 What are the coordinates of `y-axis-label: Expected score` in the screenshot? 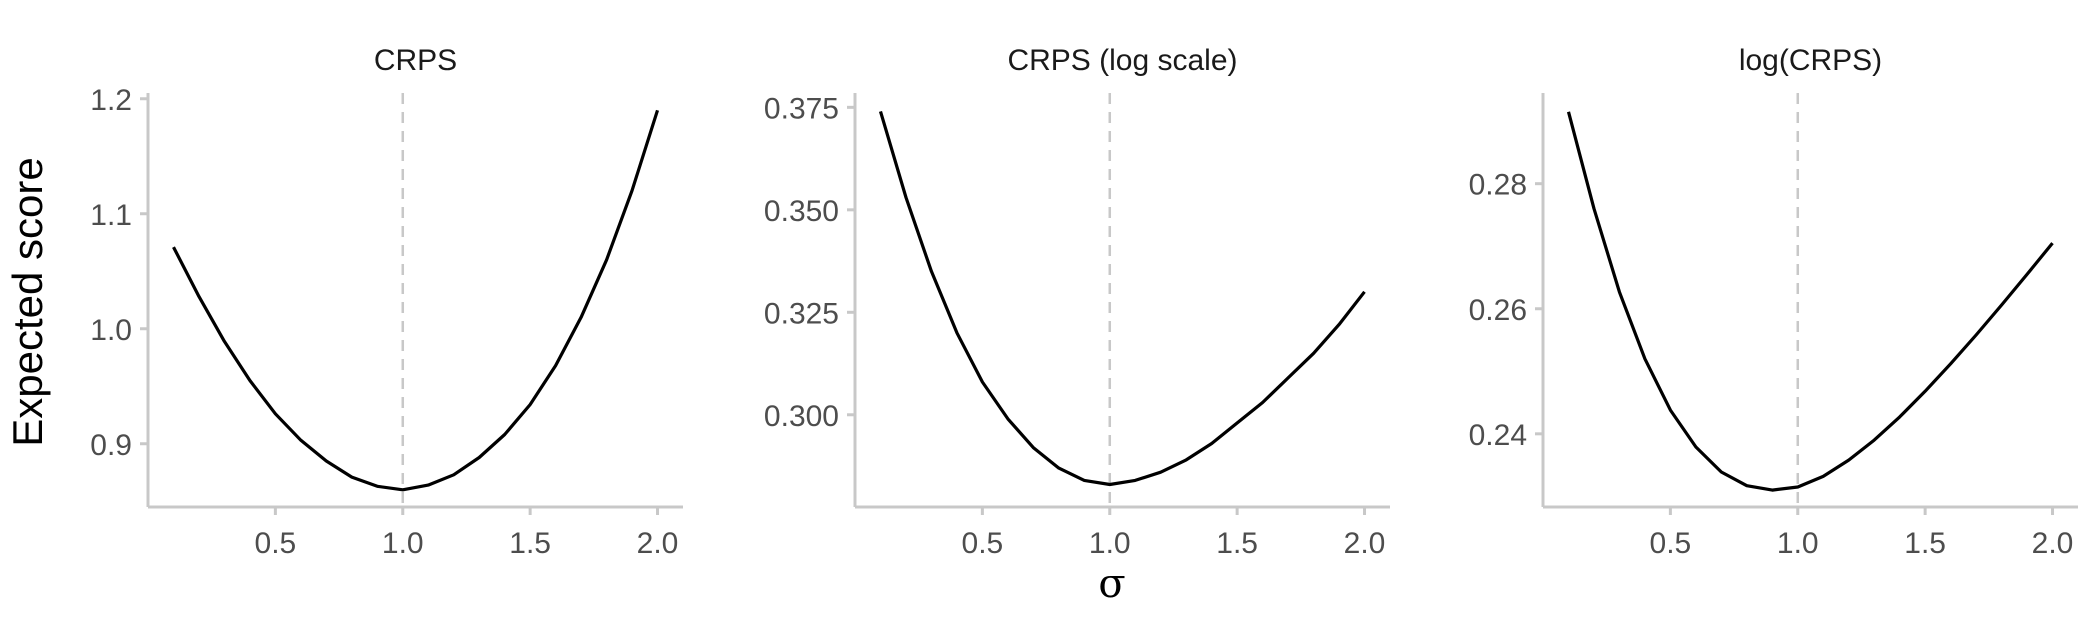 It's located at (27, 302).